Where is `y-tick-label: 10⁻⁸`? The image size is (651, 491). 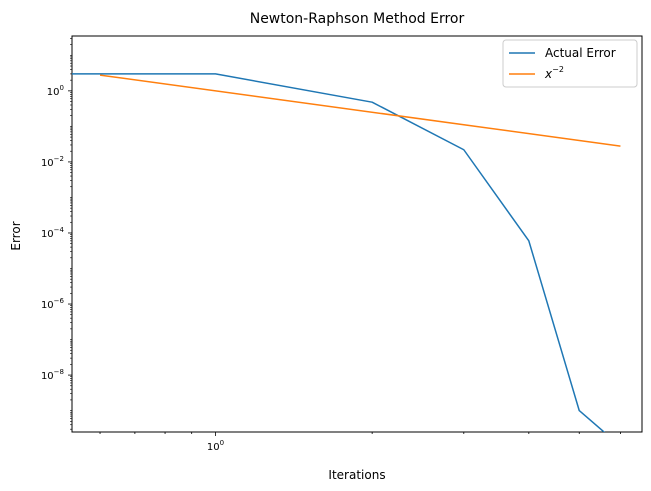 y-tick-label: 10⁻⁸ is located at coordinates (52, 375).